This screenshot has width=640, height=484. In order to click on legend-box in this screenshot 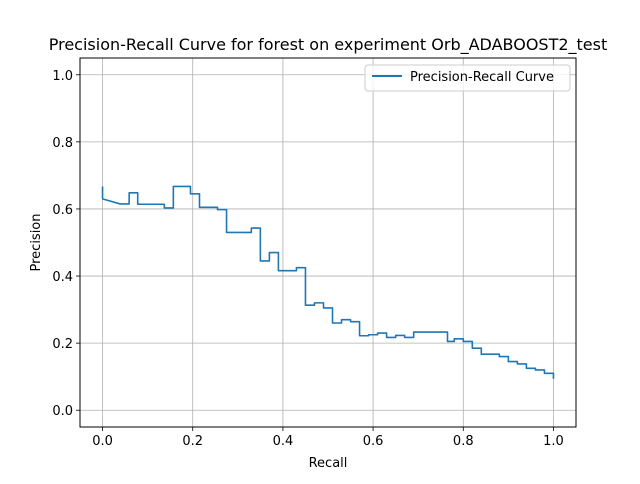, I will do `click(467, 78)`.